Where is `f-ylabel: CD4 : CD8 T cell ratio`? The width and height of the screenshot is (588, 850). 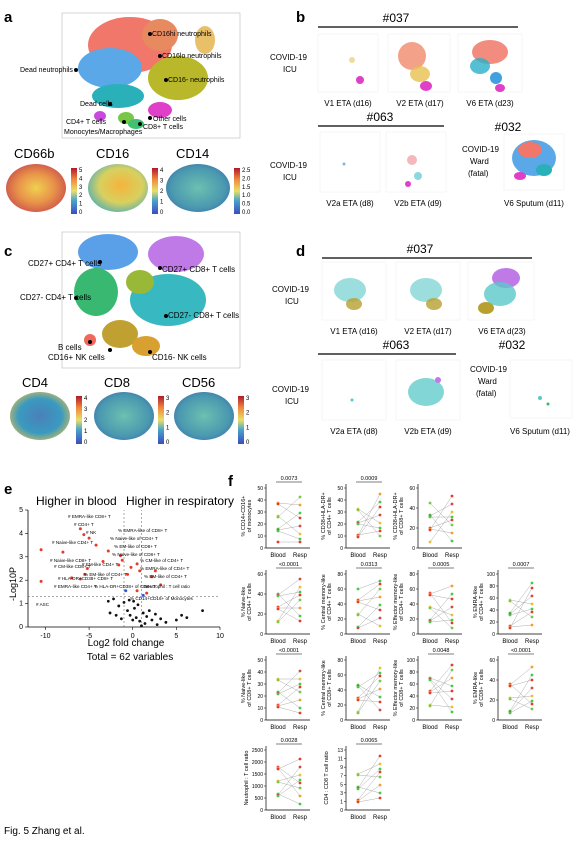 f-ylabel: CD4 : CD8 T cell ratio is located at coordinates (327, 777).